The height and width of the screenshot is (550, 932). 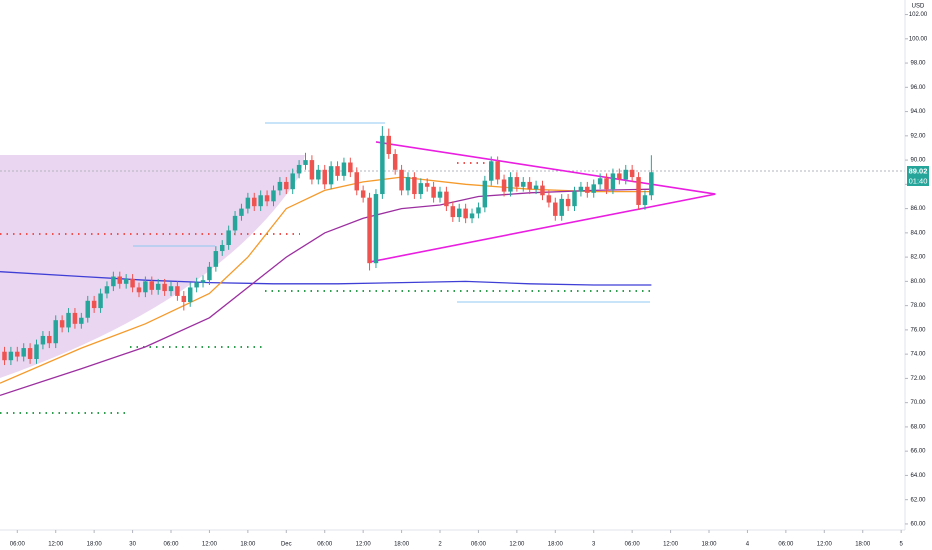 What do you see at coordinates (918, 171) in the screenshot?
I see `price-tag-box` at bounding box center [918, 171].